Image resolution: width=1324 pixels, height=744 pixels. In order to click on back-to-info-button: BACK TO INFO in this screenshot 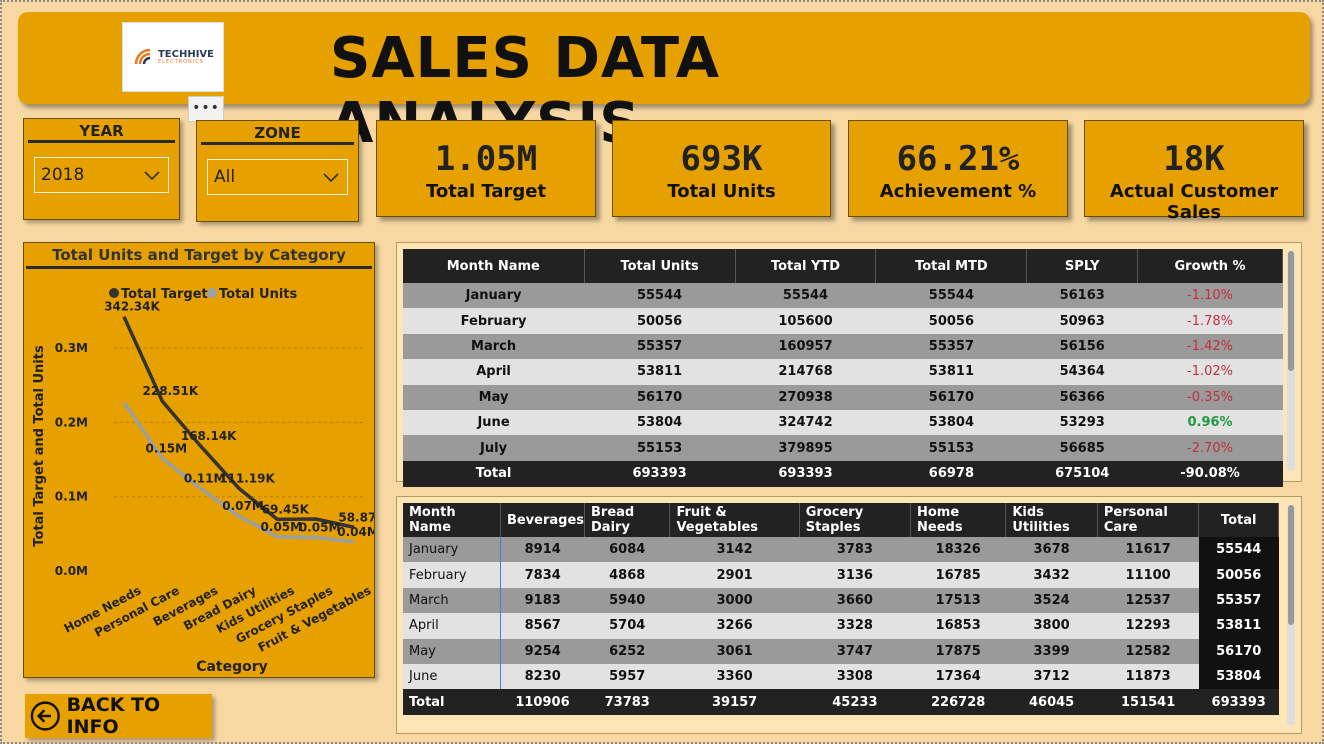, I will do `click(118, 716)`.